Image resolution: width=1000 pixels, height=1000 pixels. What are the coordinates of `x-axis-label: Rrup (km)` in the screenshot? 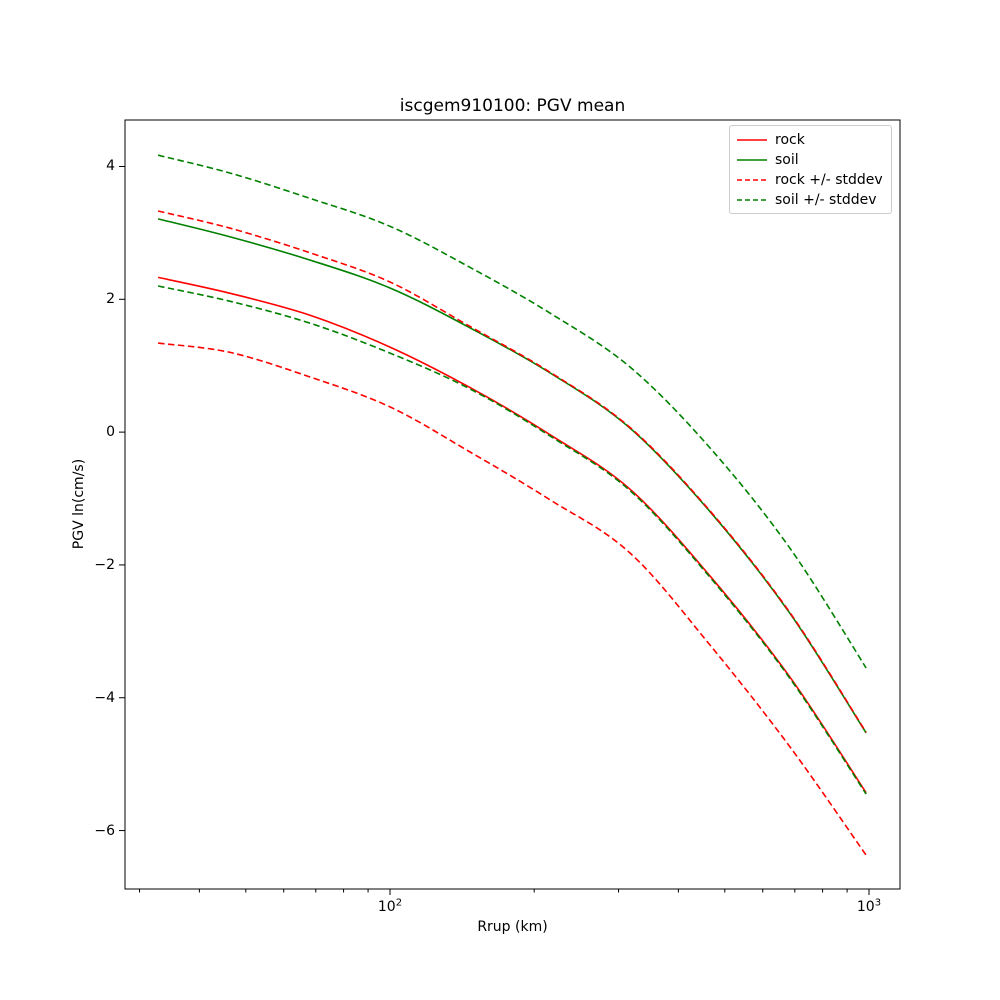 It's located at (512, 927).